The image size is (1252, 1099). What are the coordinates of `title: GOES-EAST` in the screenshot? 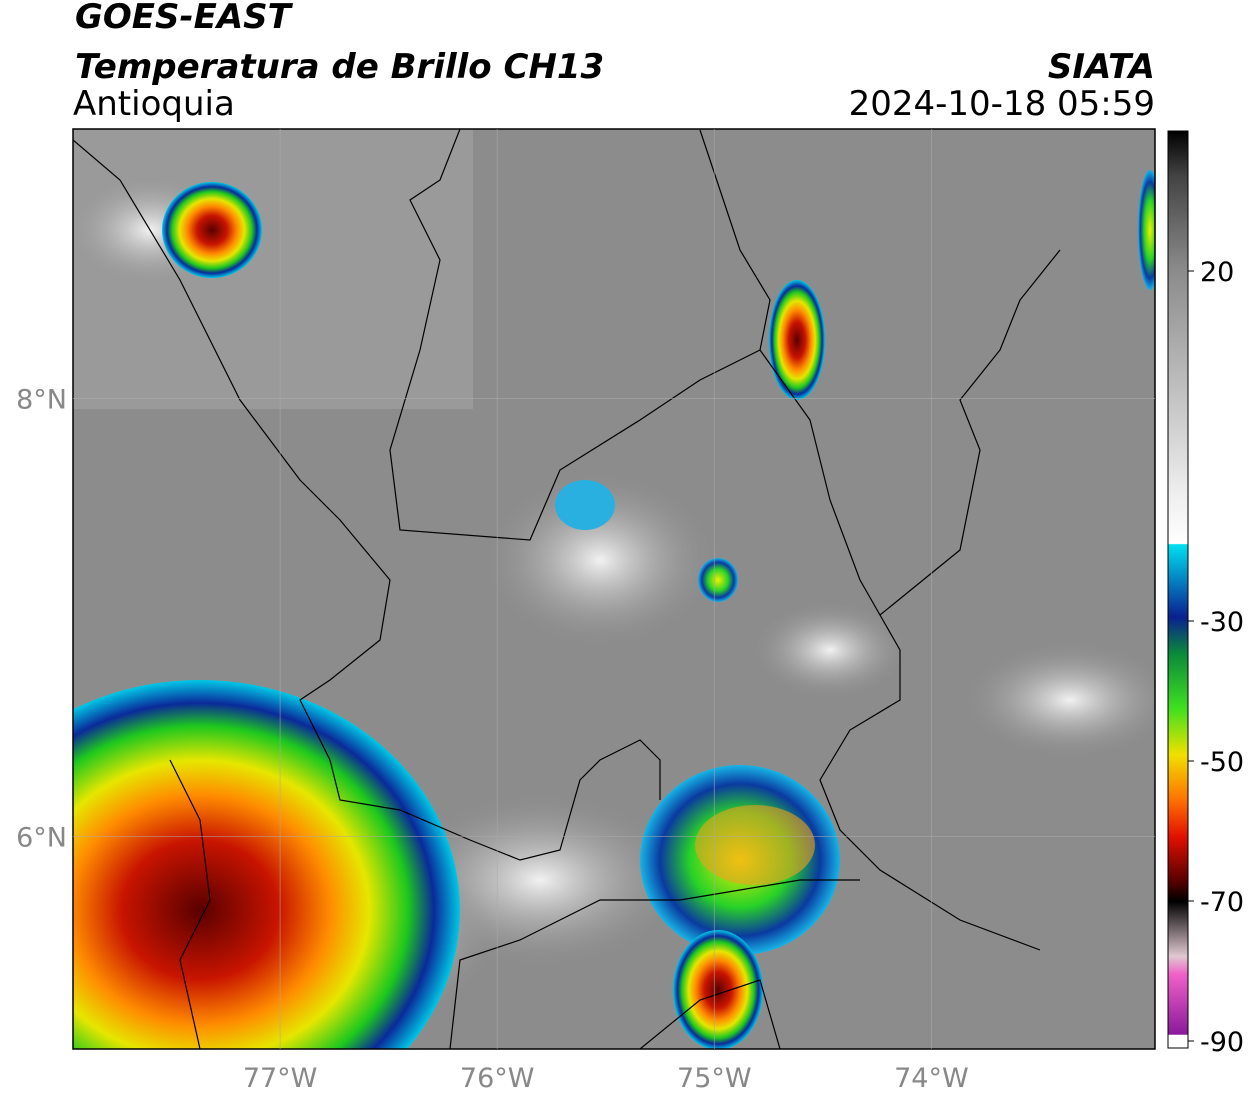 It's located at (184, 18).